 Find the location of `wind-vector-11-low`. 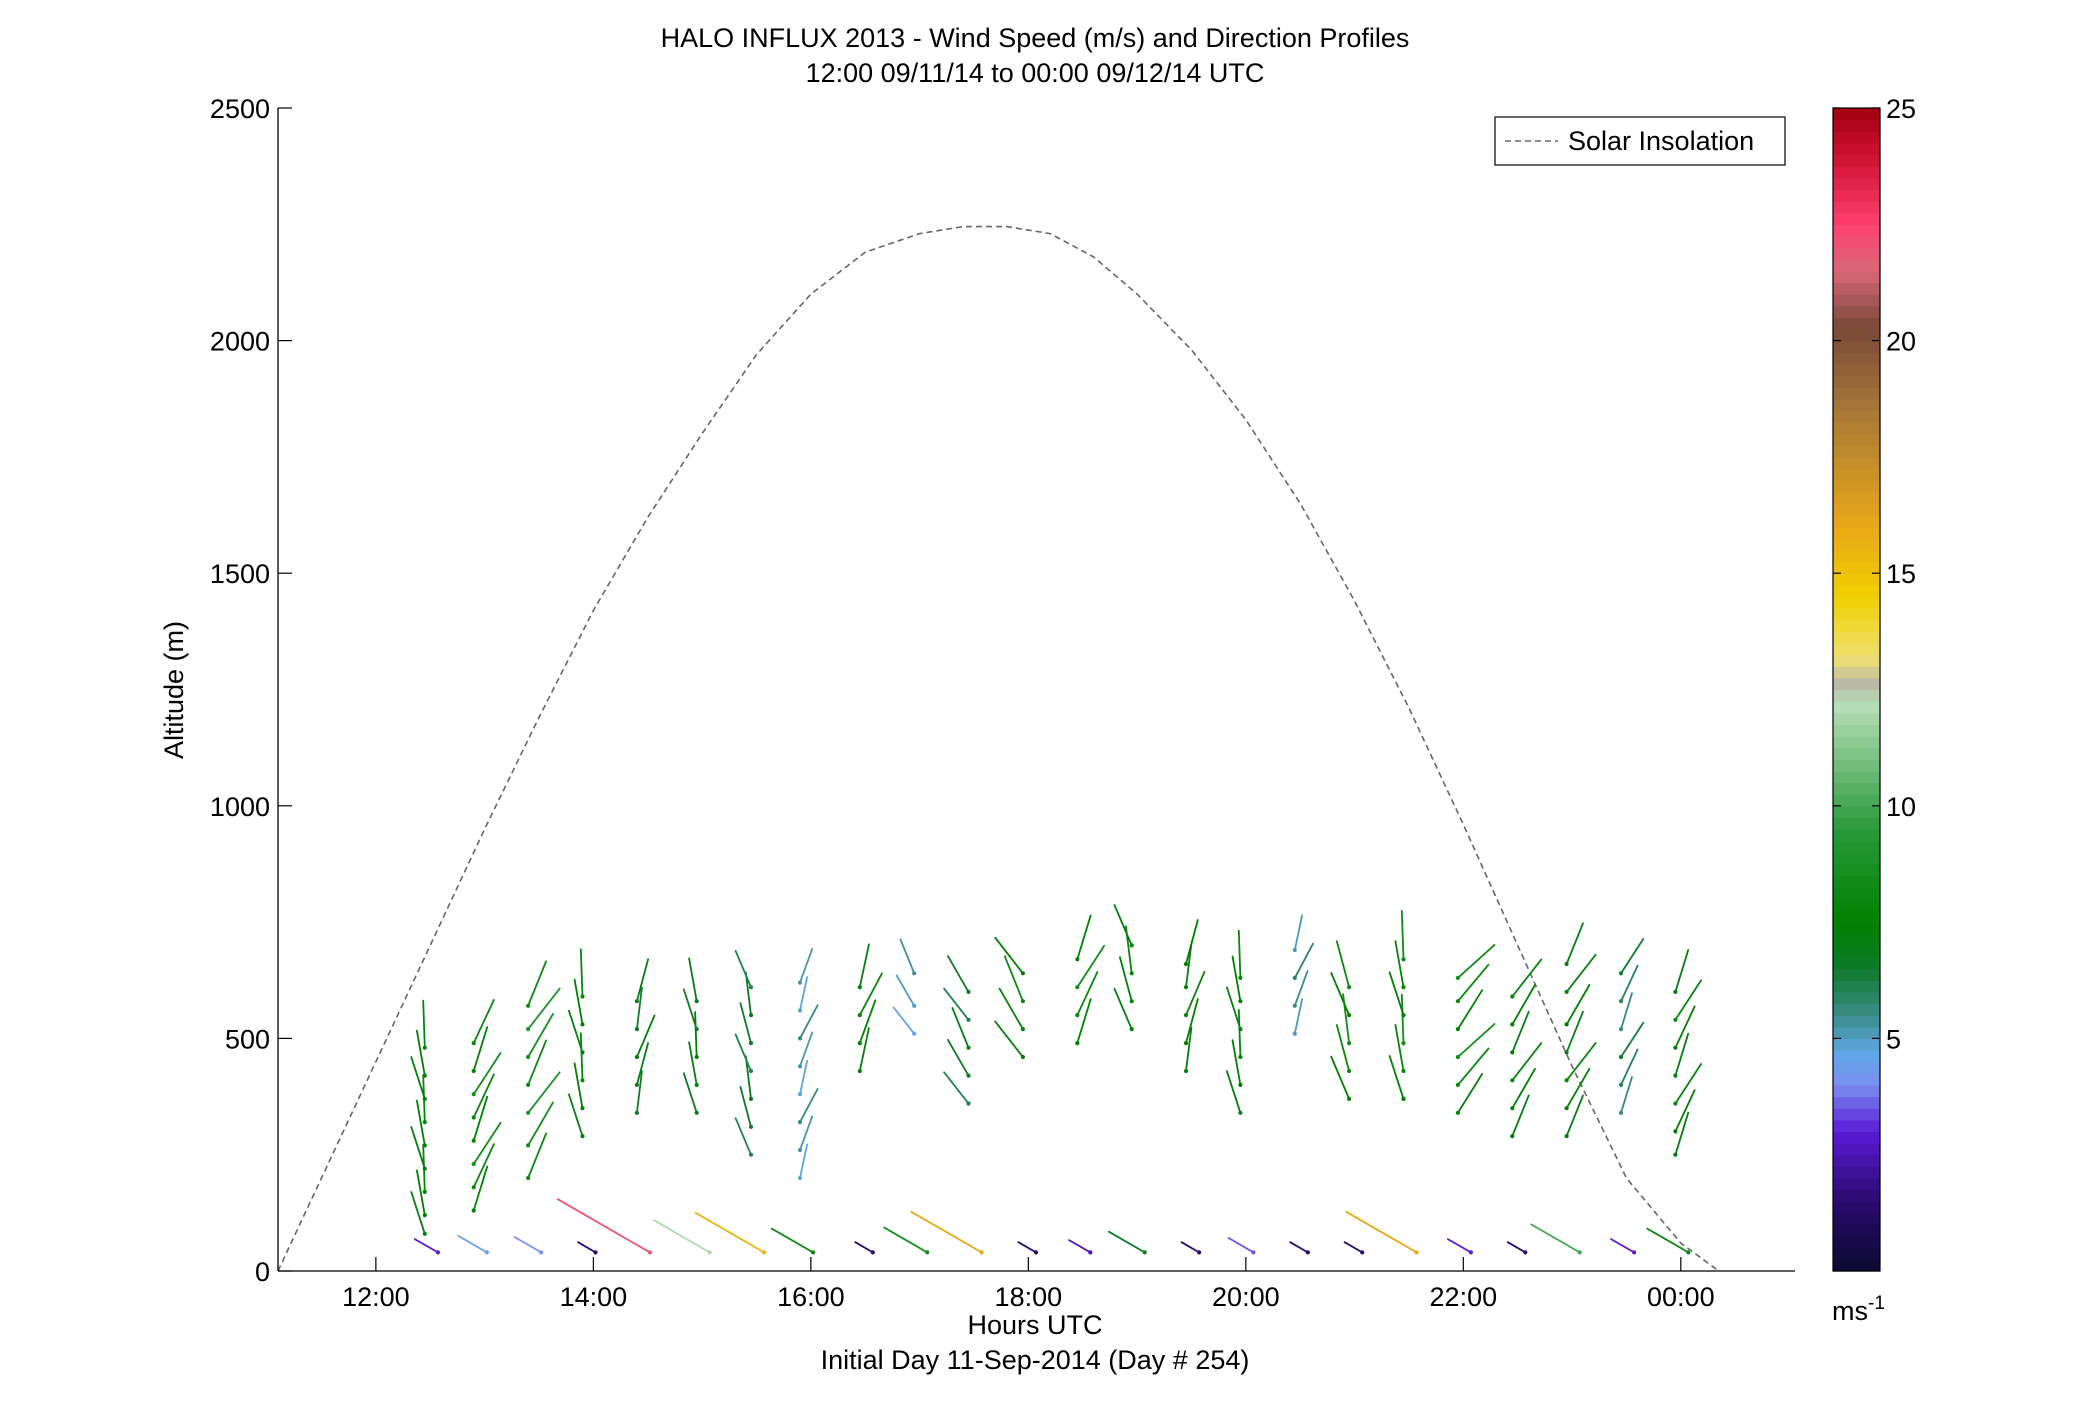

wind-vector-11-low is located at coordinates (1027, 1247).